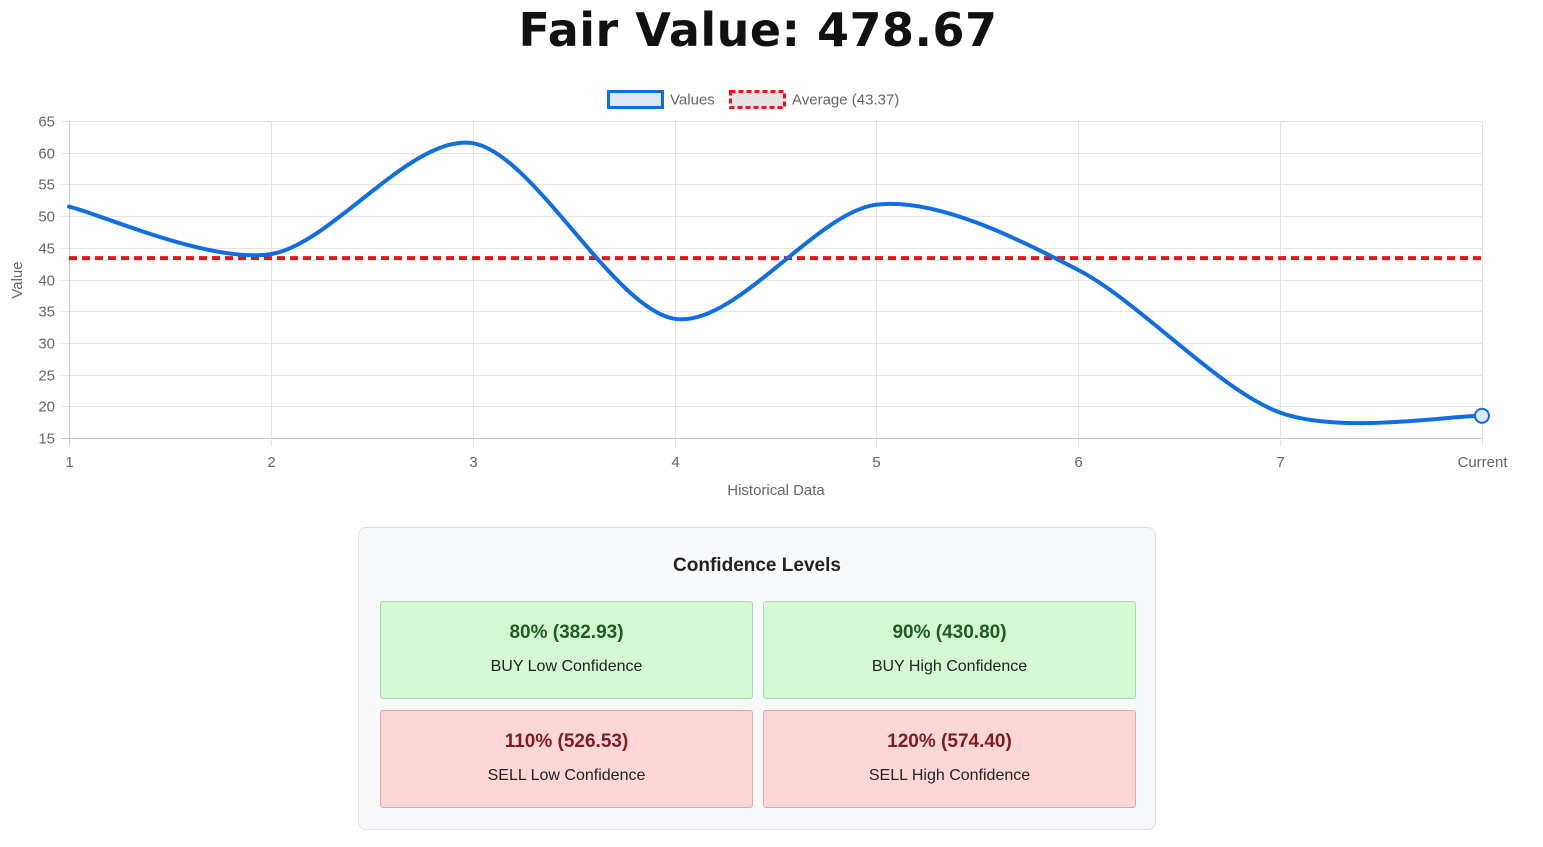 The image size is (1543, 847). Describe the element at coordinates (757, 99) in the screenshot. I see `legend-swatch-average` at that location.